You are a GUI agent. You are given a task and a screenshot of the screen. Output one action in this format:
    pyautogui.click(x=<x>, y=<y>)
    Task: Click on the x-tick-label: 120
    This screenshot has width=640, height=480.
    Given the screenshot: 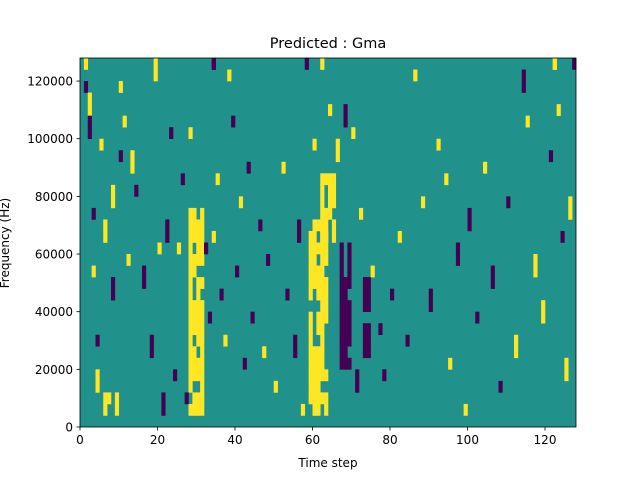 What is the action you would take?
    pyautogui.click(x=545, y=440)
    